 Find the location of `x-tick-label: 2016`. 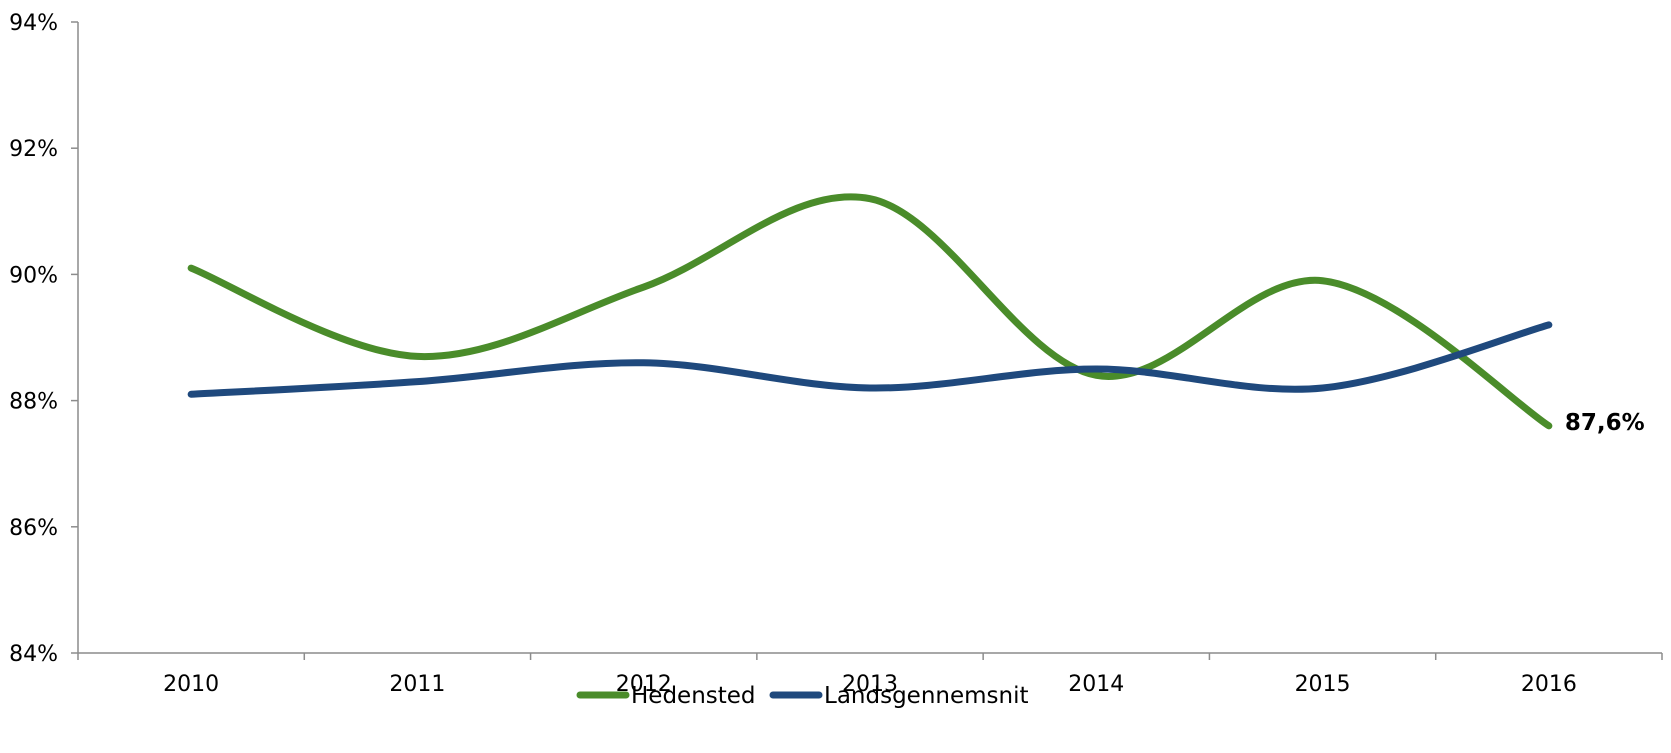

x-tick-label: 2016 is located at coordinates (1549, 684).